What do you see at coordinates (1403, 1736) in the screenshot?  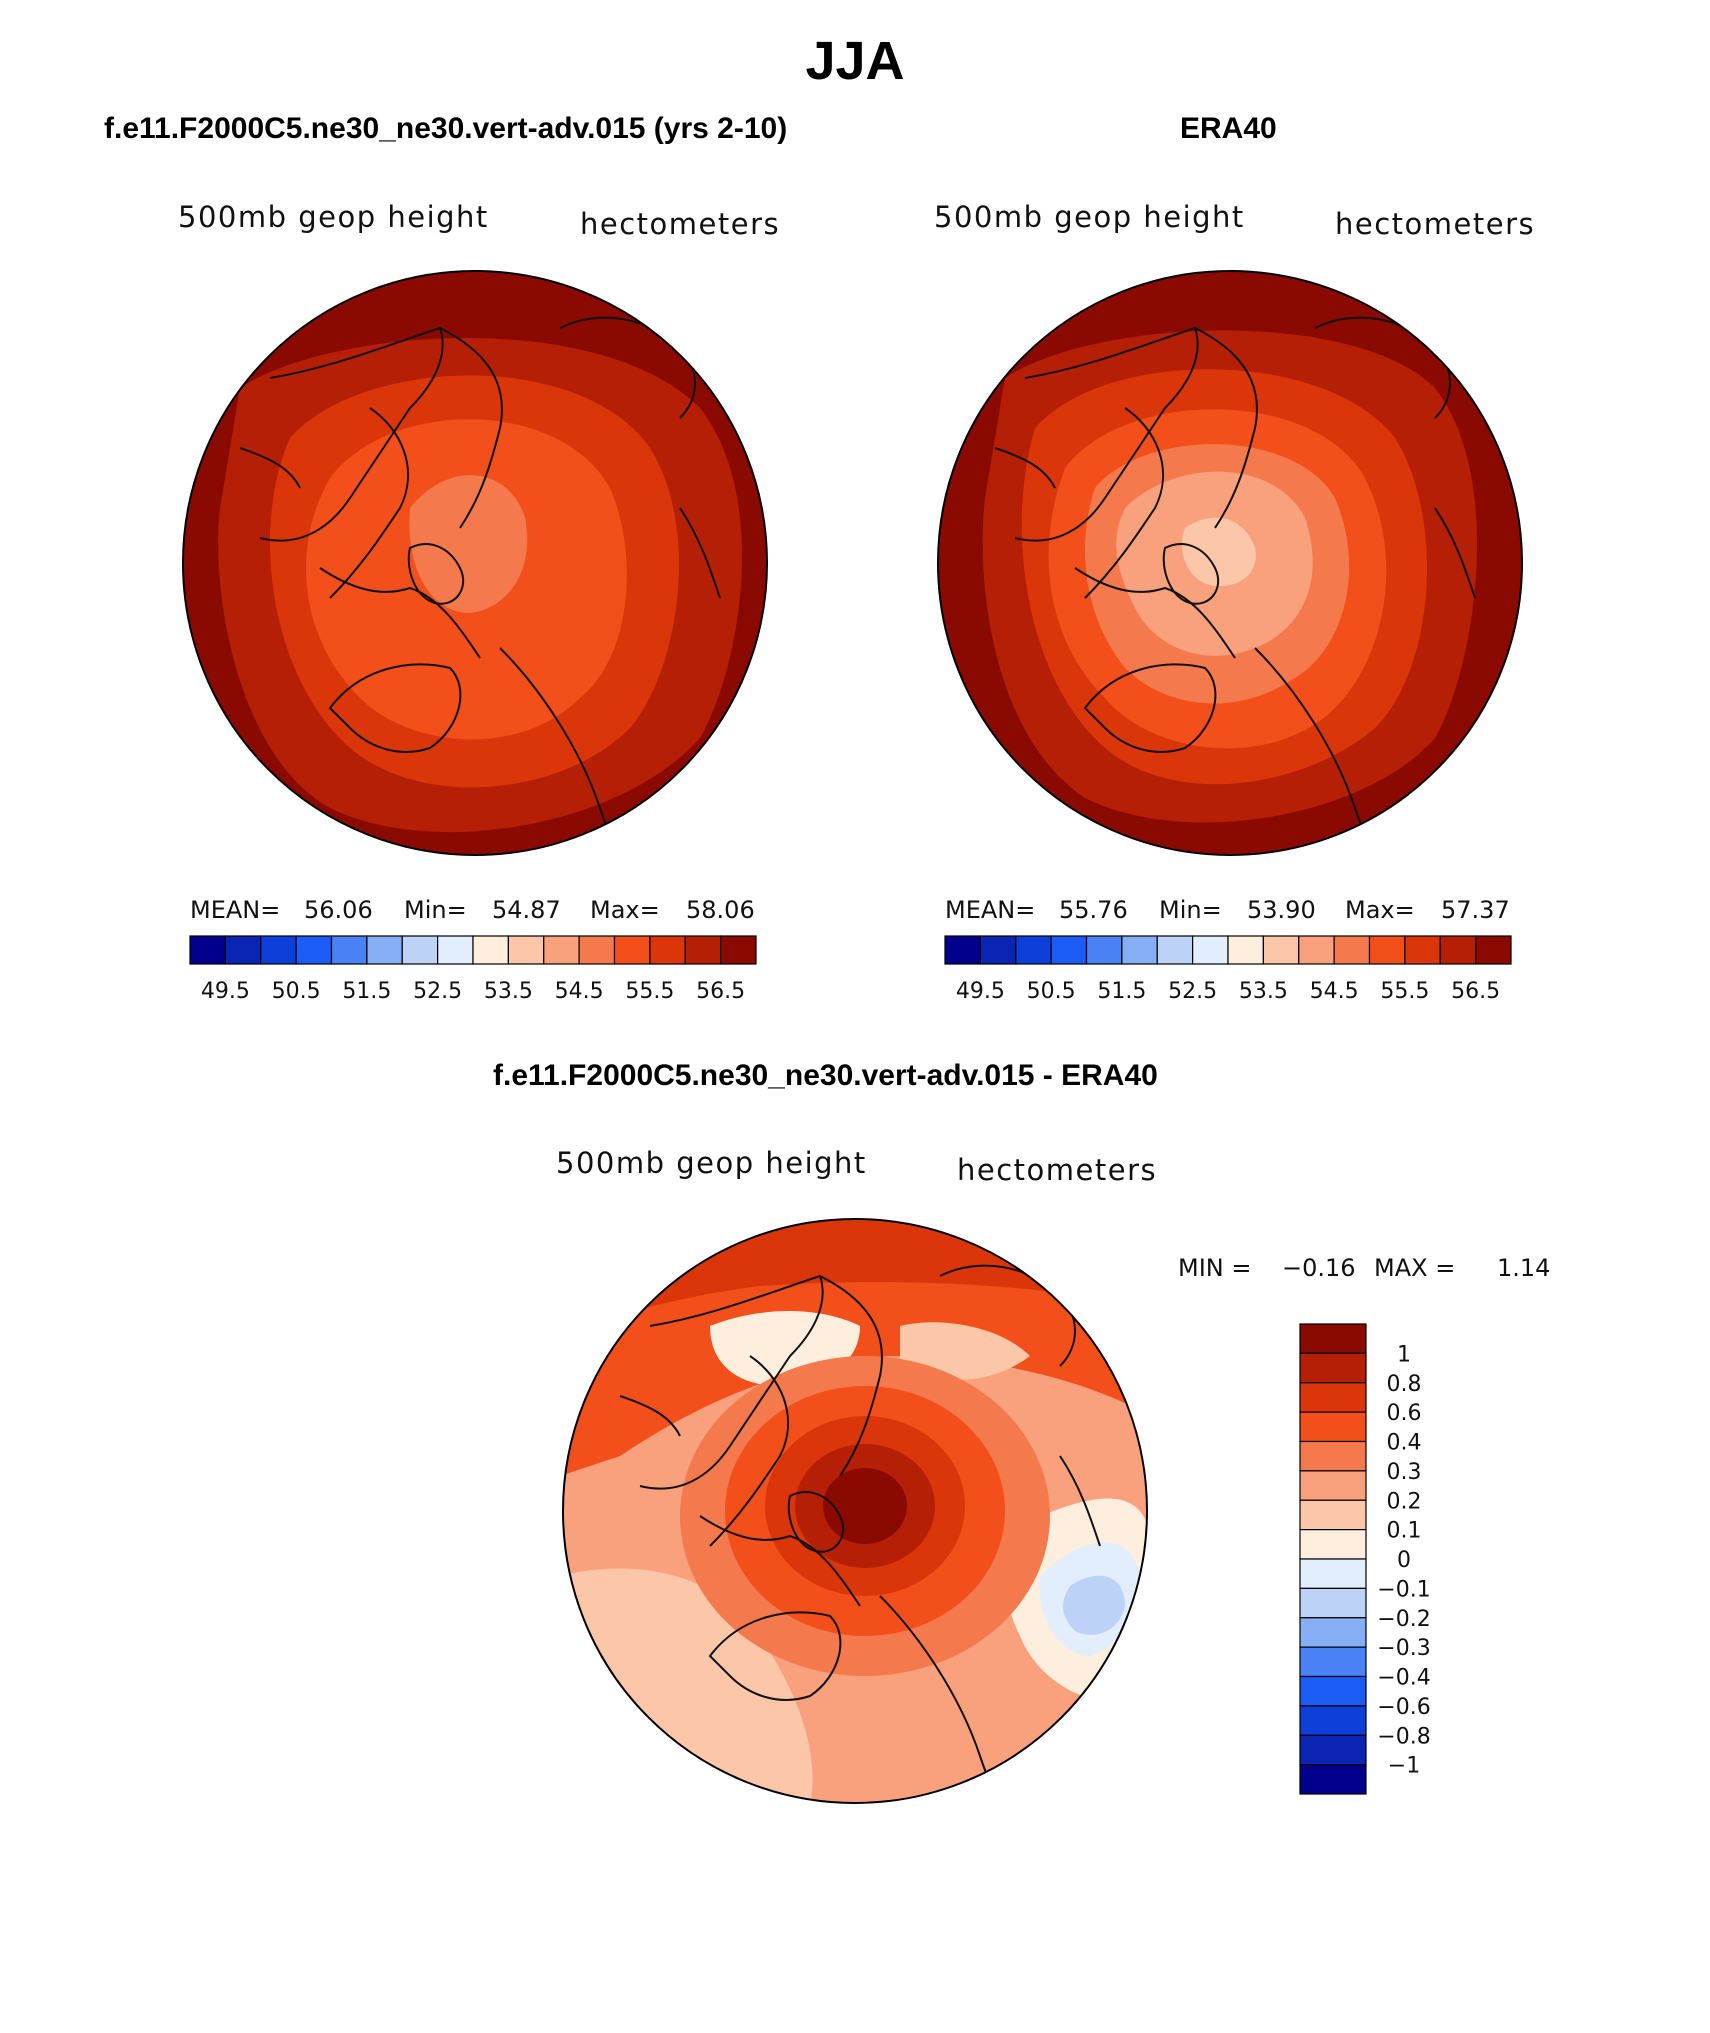 I see `colorbar-tick-label: −0.8` at bounding box center [1403, 1736].